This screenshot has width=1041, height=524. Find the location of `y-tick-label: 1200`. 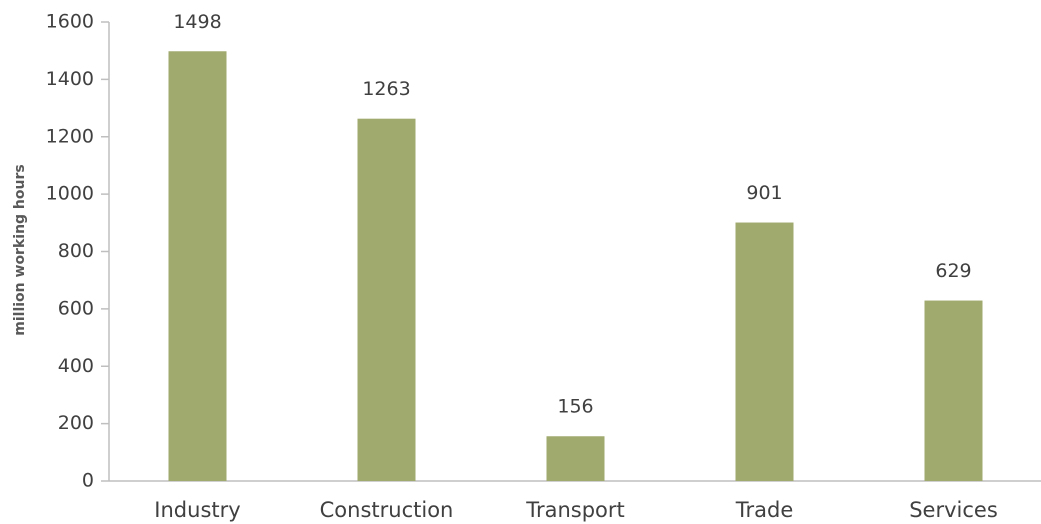

y-tick-label: 1200 is located at coordinates (70, 136).